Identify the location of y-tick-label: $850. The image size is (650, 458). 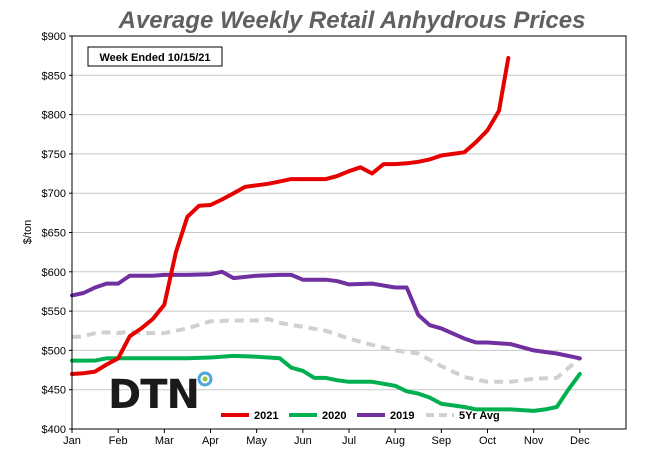
(54, 76).